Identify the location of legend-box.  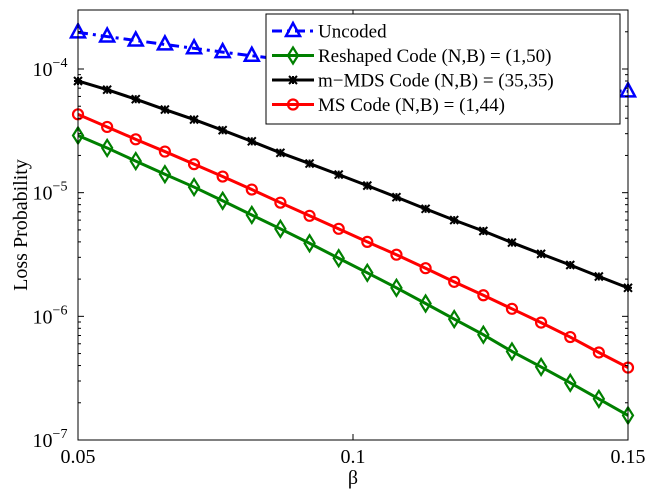
(443, 69).